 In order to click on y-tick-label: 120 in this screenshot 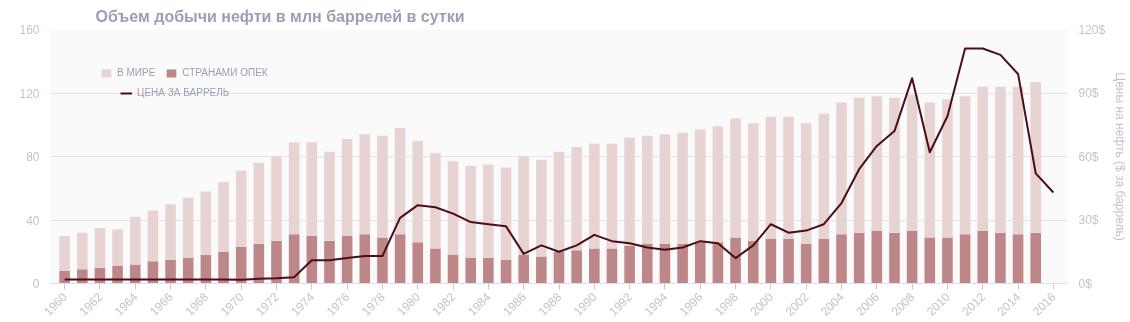, I will do `click(29, 93)`.